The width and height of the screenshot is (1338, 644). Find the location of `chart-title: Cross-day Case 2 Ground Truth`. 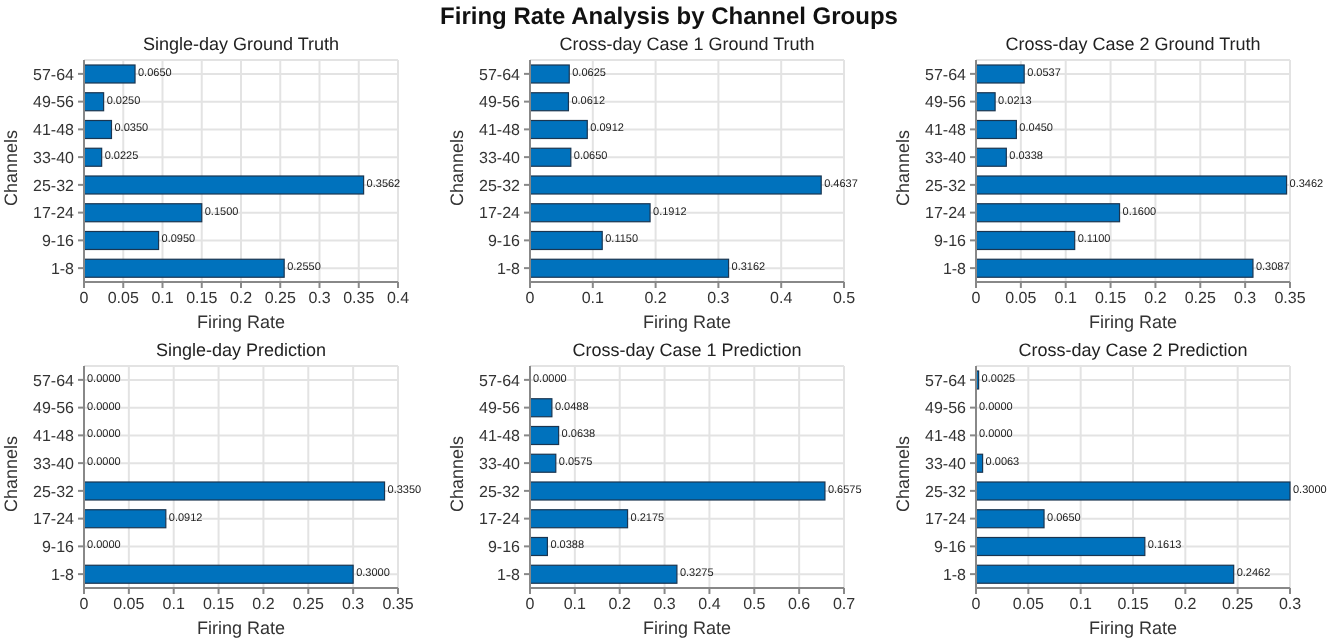

chart-title: Cross-day Case 2 Ground Truth is located at coordinates (1133, 44).